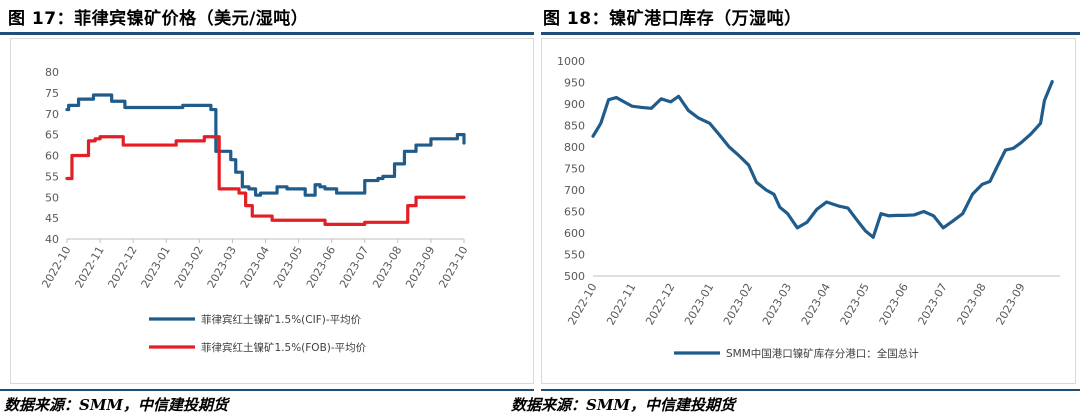 The width and height of the screenshot is (1080, 418). What do you see at coordinates (574, 276) in the screenshot?
I see `y-tick-label: 500` at bounding box center [574, 276].